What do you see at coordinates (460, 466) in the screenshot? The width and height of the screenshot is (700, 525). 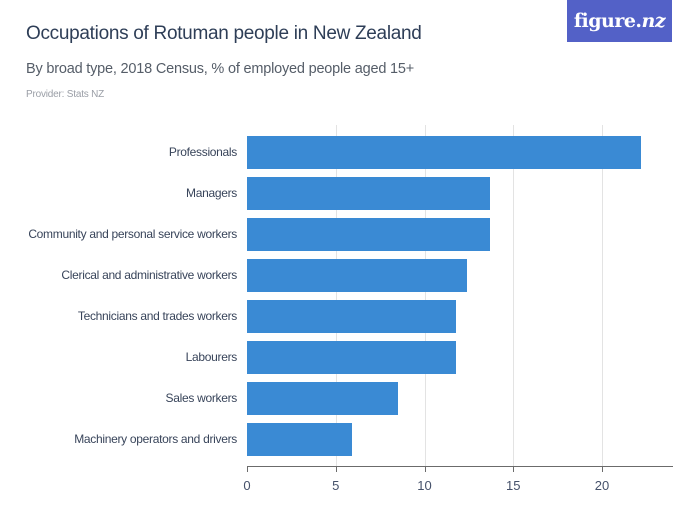 I see `x-axis-line` at bounding box center [460, 466].